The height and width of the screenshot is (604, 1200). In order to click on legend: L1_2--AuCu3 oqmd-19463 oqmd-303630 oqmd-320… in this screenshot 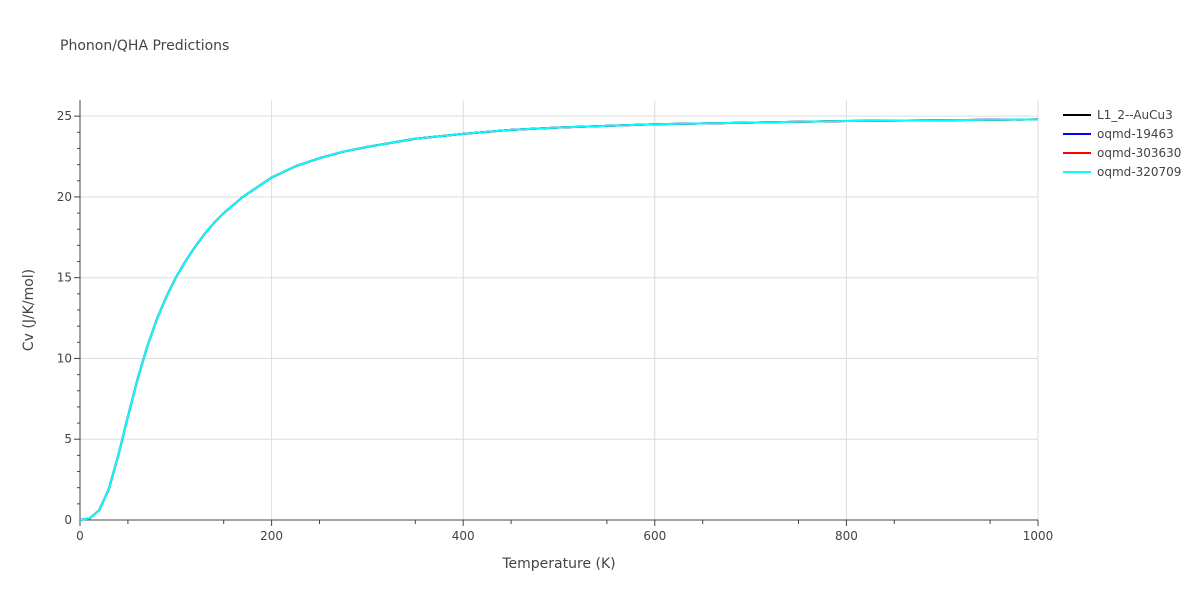, I will do `click(1122, 143)`.